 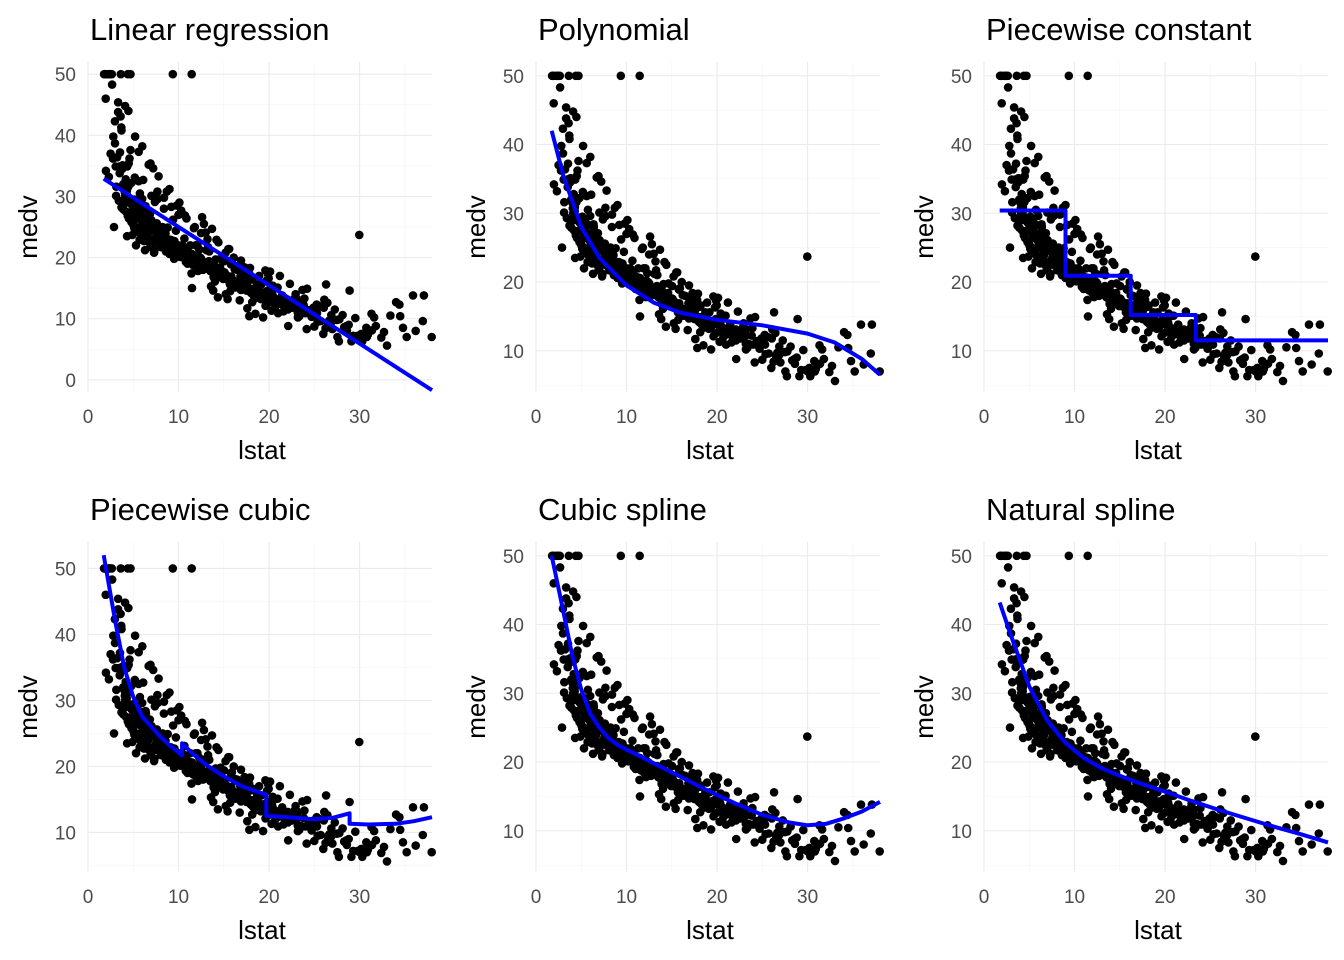 What do you see at coordinates (1163, 723) in the screenshot?
I see `fit-line` at bounding box center [1163, 723].